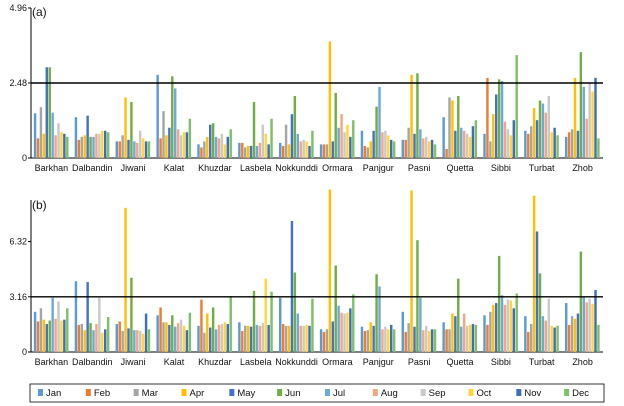 This screenshot has height=406, width=624. I want to click on bar-oct-nokkunddi, so click(306, 338).